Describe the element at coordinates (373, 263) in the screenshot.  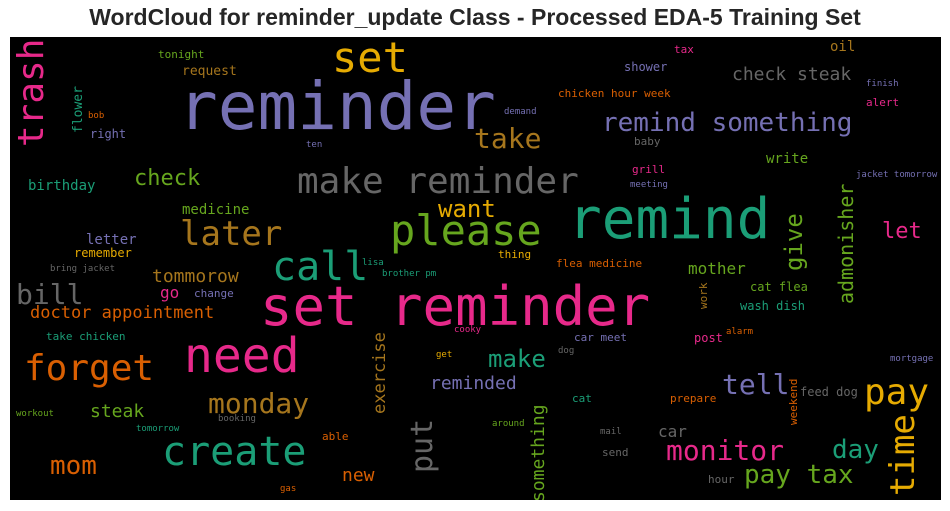
I see `word-lisa: lisa` at that location.